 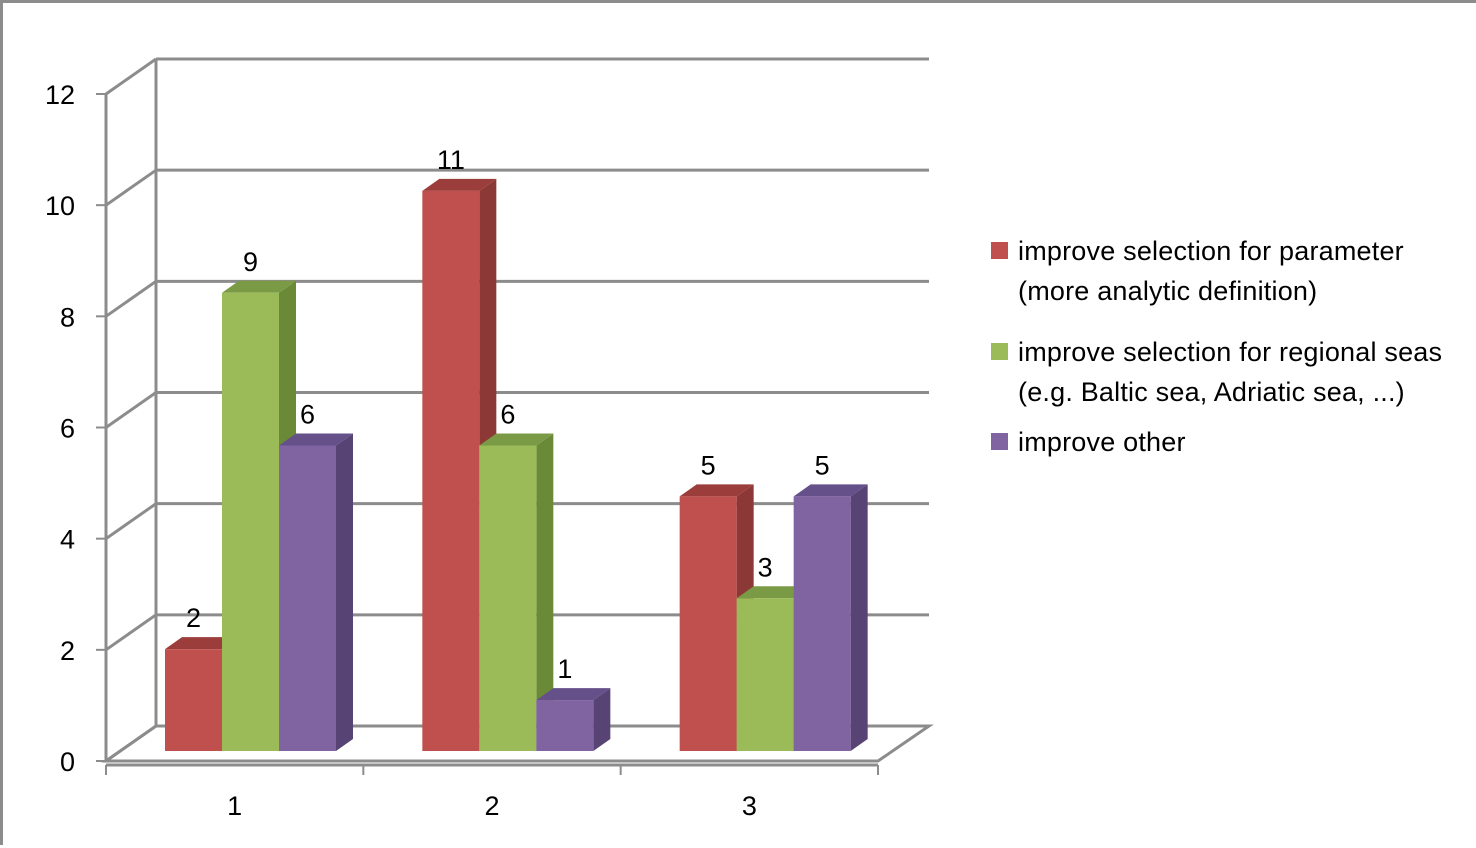 I want to click on data-label: 9, so click(x=250, y=262).